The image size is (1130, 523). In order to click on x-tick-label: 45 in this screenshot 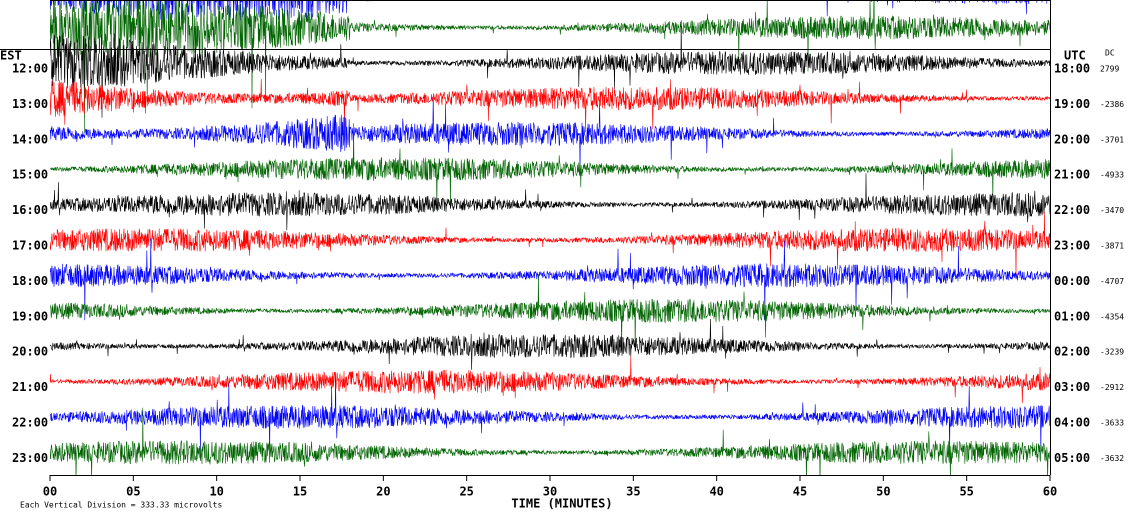, I will do `click(800, 492)`.